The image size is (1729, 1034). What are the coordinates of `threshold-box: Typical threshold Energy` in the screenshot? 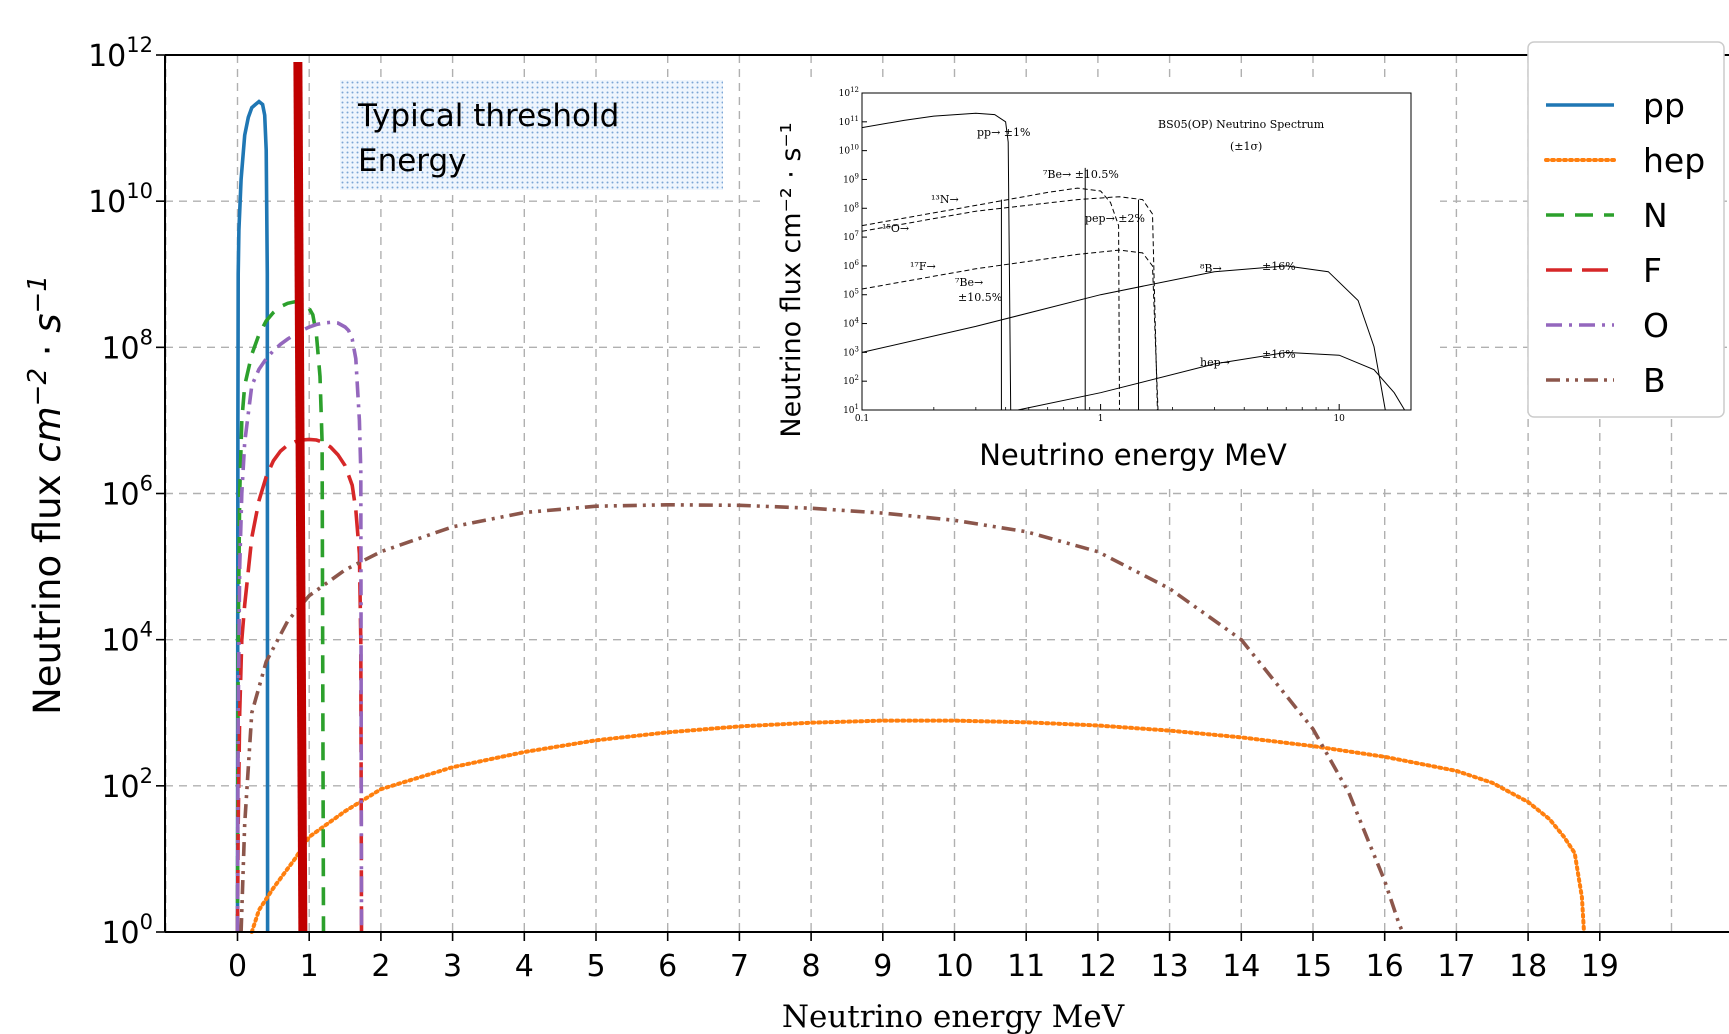 It's located at (531, 135).